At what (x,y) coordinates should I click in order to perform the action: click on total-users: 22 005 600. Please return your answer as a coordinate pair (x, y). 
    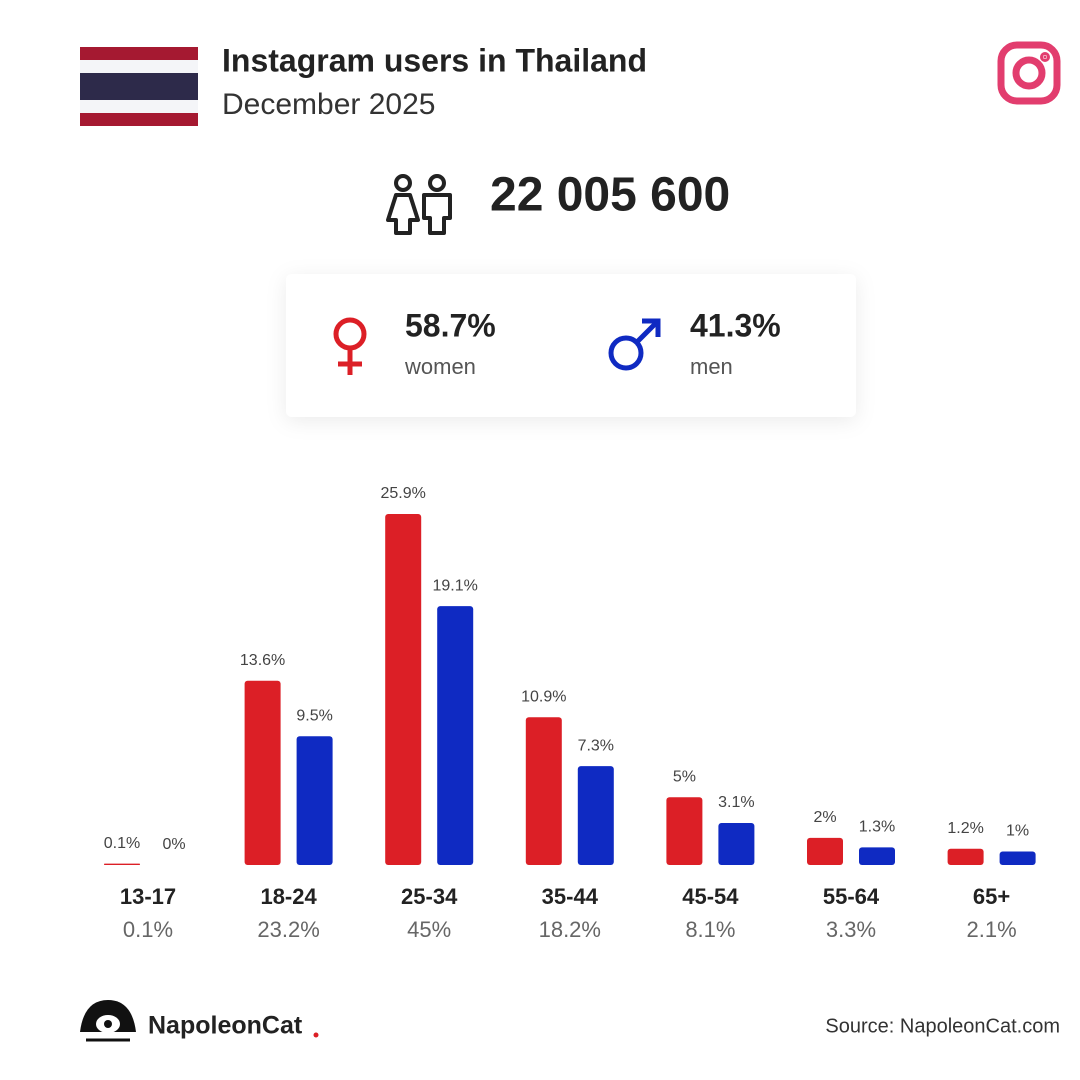
    Looking at the image, I should click on (610, 195).